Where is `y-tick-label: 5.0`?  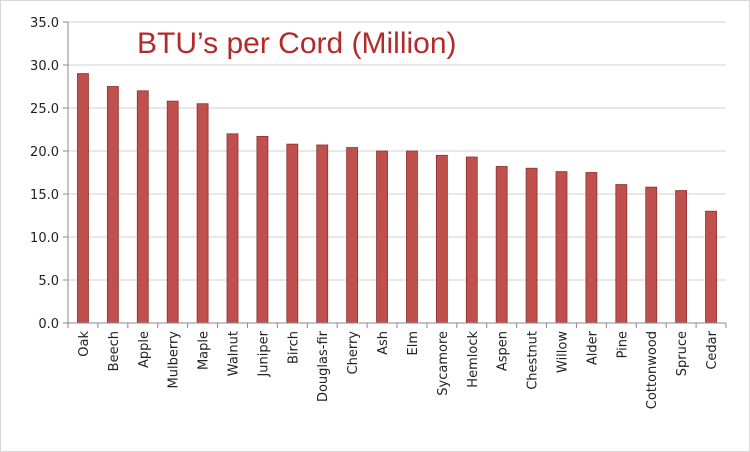 y-tick-label: 5.0 is located at coordinates (48, 281).